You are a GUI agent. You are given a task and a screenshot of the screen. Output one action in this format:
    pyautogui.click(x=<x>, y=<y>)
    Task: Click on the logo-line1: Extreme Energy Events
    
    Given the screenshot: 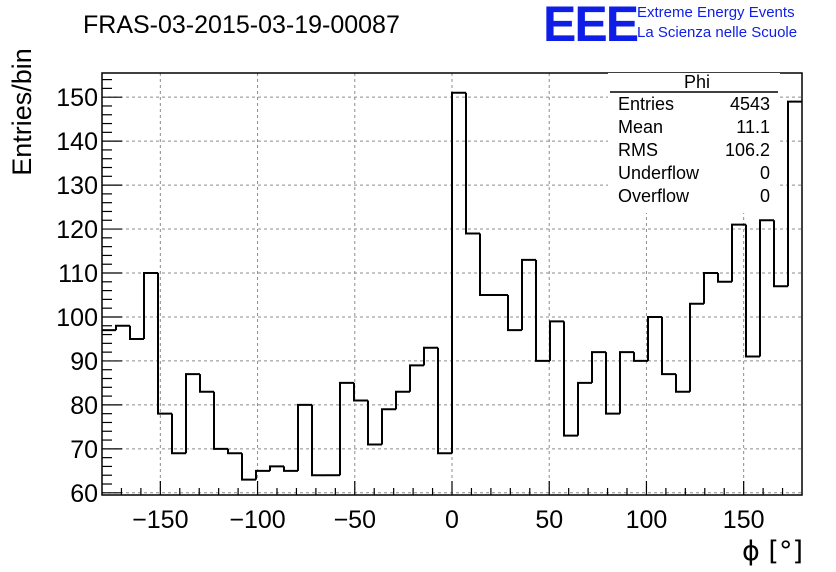 What is the action you would take?
    pyautogui.click(x=716, y=12)
    